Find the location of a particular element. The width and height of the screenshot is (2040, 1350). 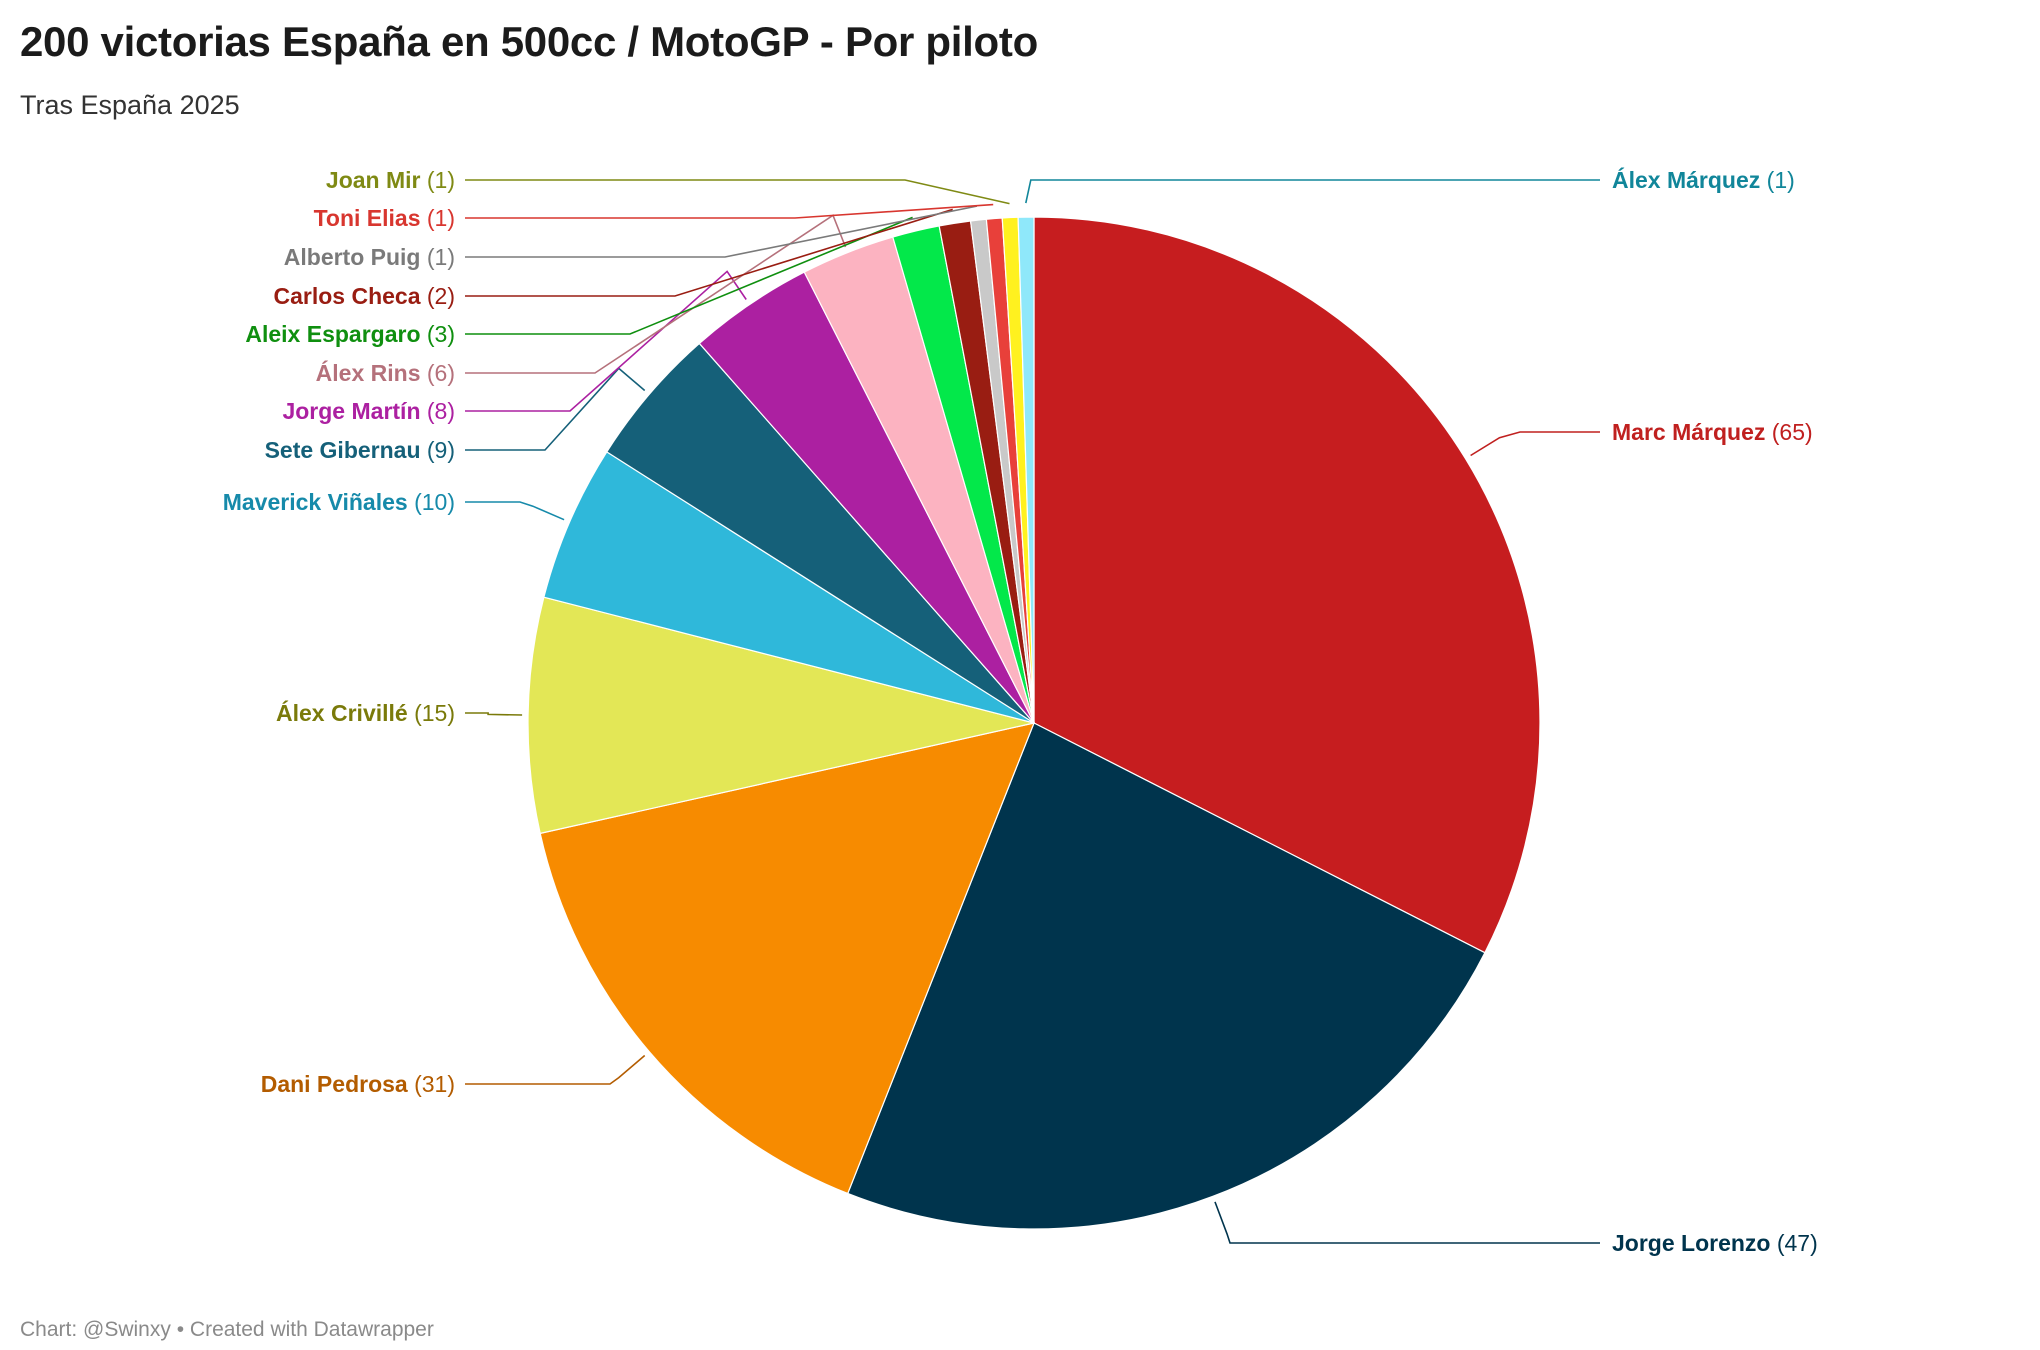

slice-label-name: Joan Mir is located at coordinates (373, 180).